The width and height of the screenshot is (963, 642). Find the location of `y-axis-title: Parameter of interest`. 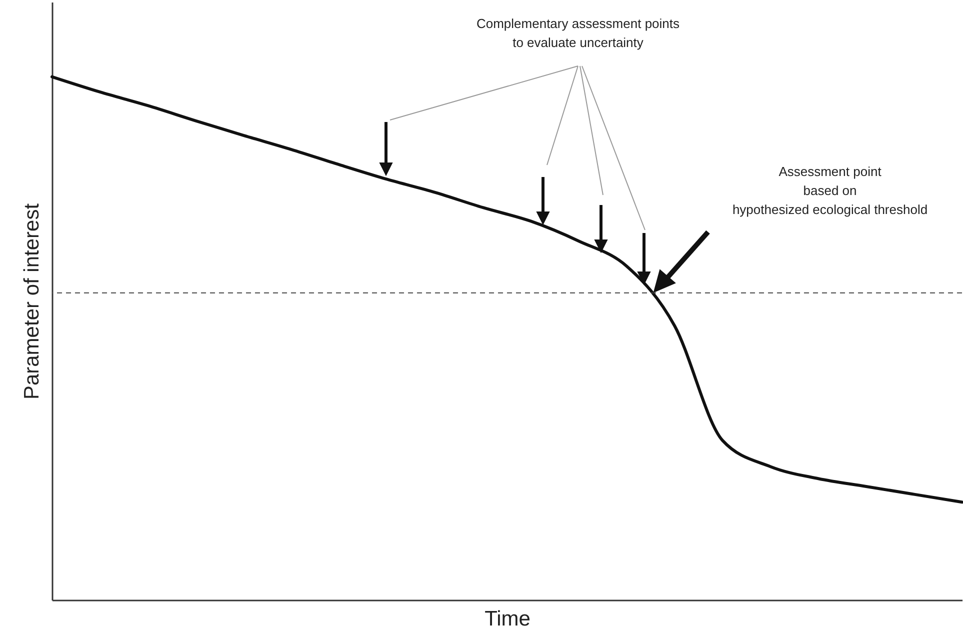

y-axis-title: Parameter of interest is located at coordinates (32, 301).